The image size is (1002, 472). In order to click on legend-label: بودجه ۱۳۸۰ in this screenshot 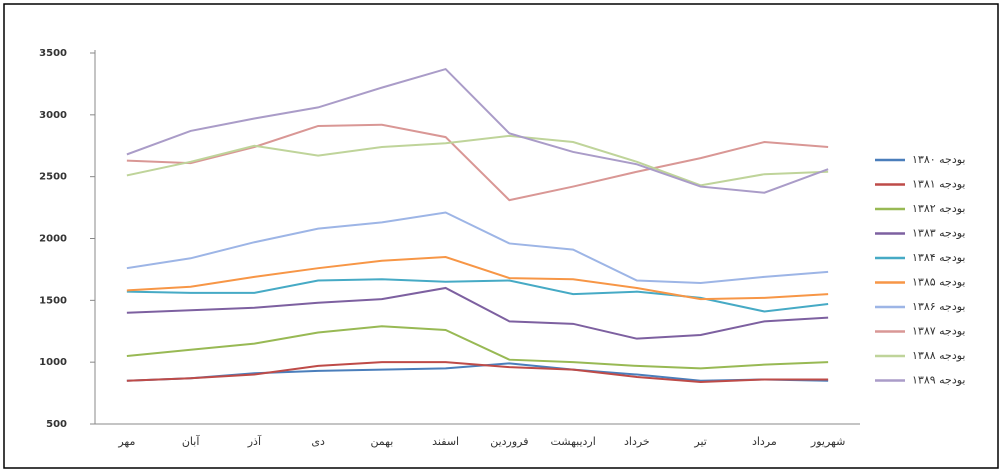, I will do `click(938, 159)`.